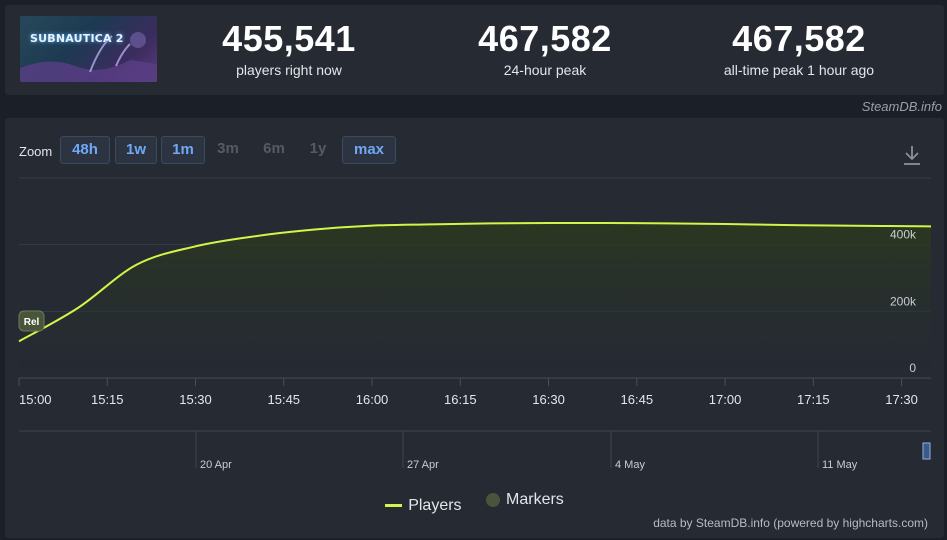 The height and width of the screenshot is (540, 947). Describe the element at coordinates (195, 399) in the screenshot. I see `x-tick-label: 15:30` at that location.